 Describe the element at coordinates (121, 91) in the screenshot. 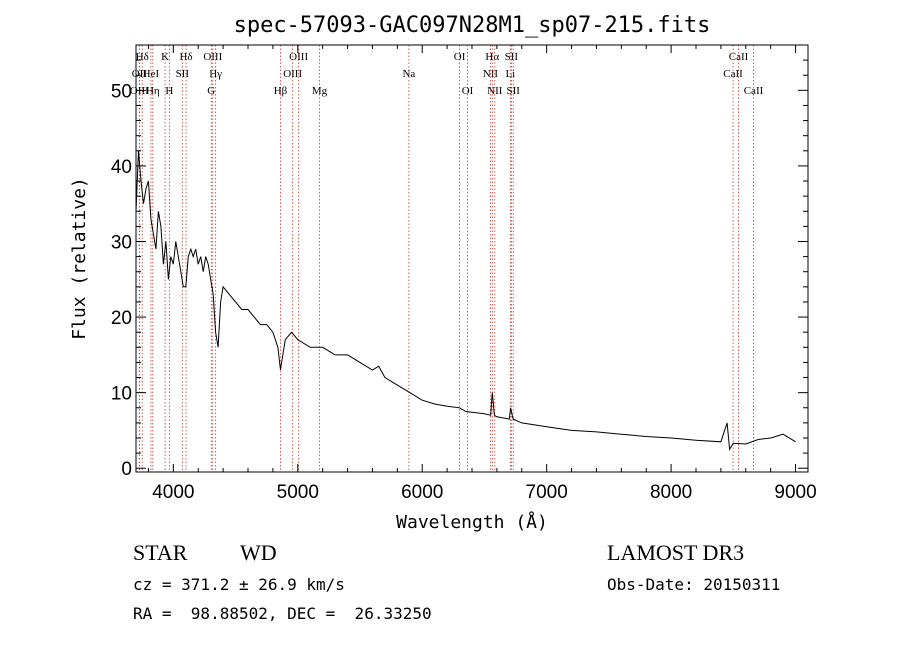

I see `y-tick-label: 50` at that location.